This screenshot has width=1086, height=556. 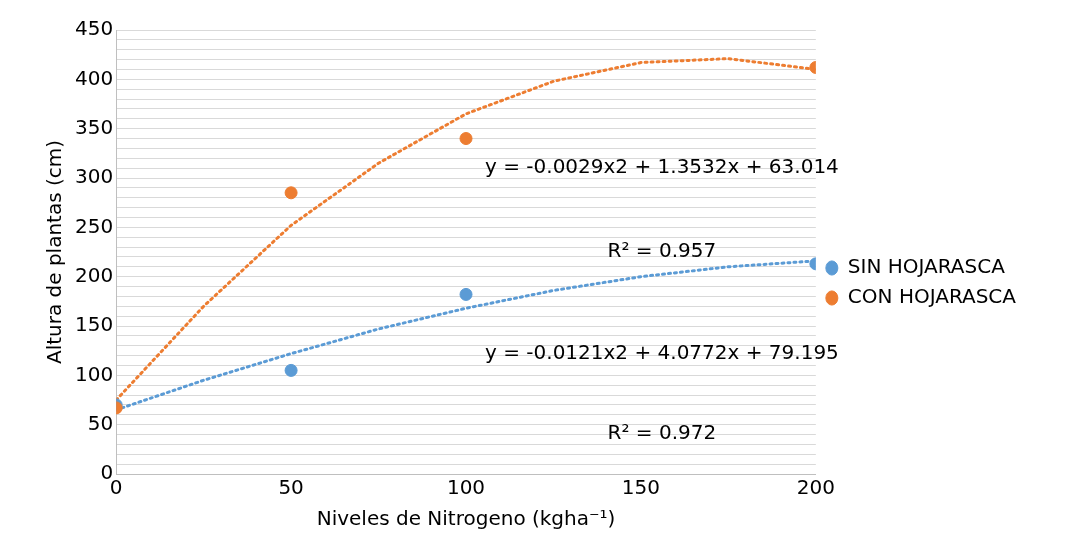 What do you see at coordinates (94, 126) in the screenshot?
I see `y-tick-label: 350` at bounding box center [94, 126].